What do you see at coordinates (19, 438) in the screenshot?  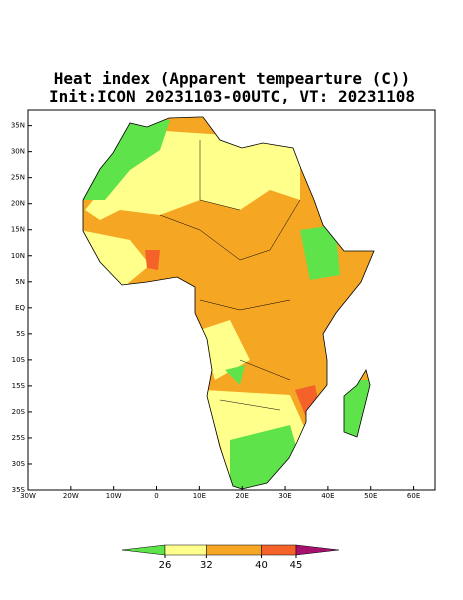 I see `y-tick-label: 25S` at bounding box center [19, 438].